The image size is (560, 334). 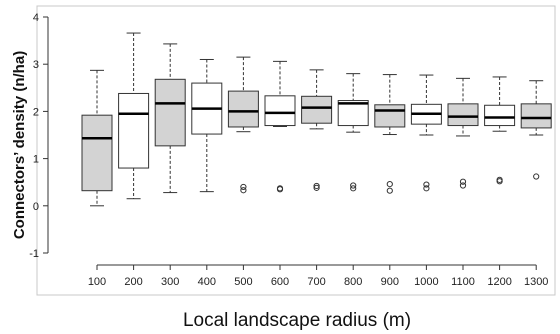 I want to click on x-tick-label: 200, so click(x=133, y=282).